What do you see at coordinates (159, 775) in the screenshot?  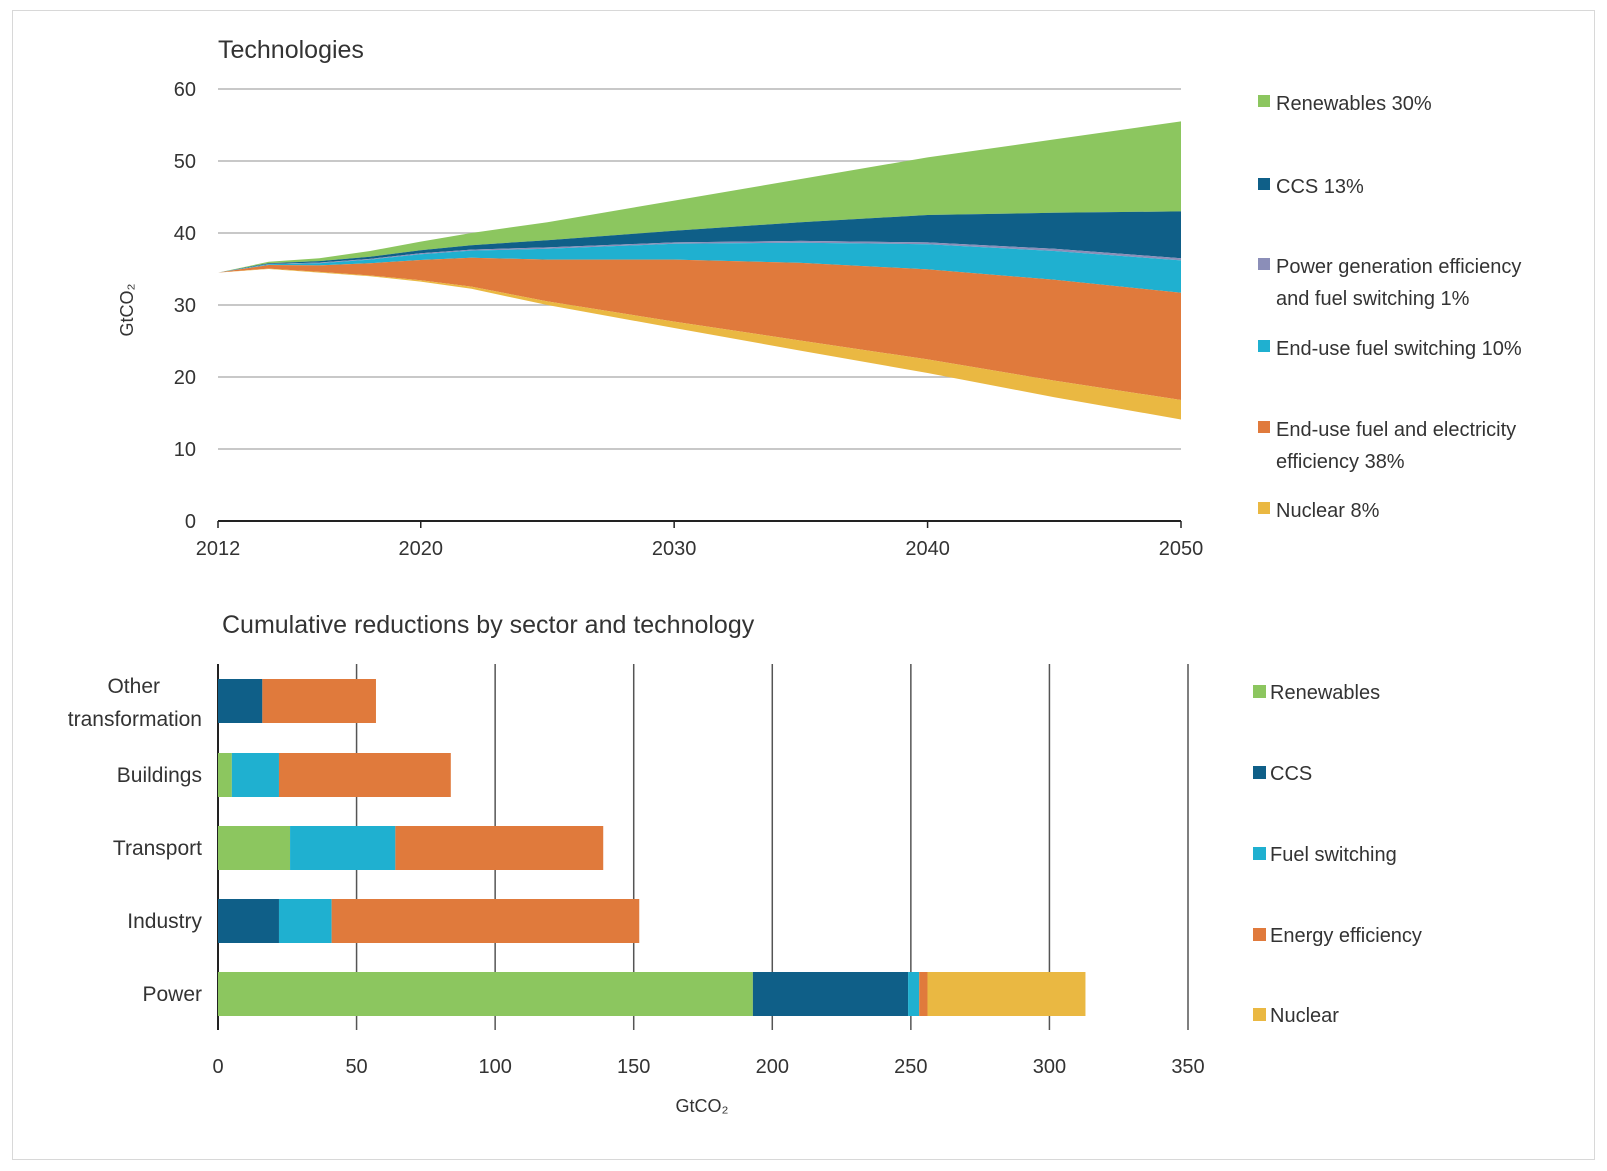 I see `category-label: Buildings` at bounding box center [159, 775].